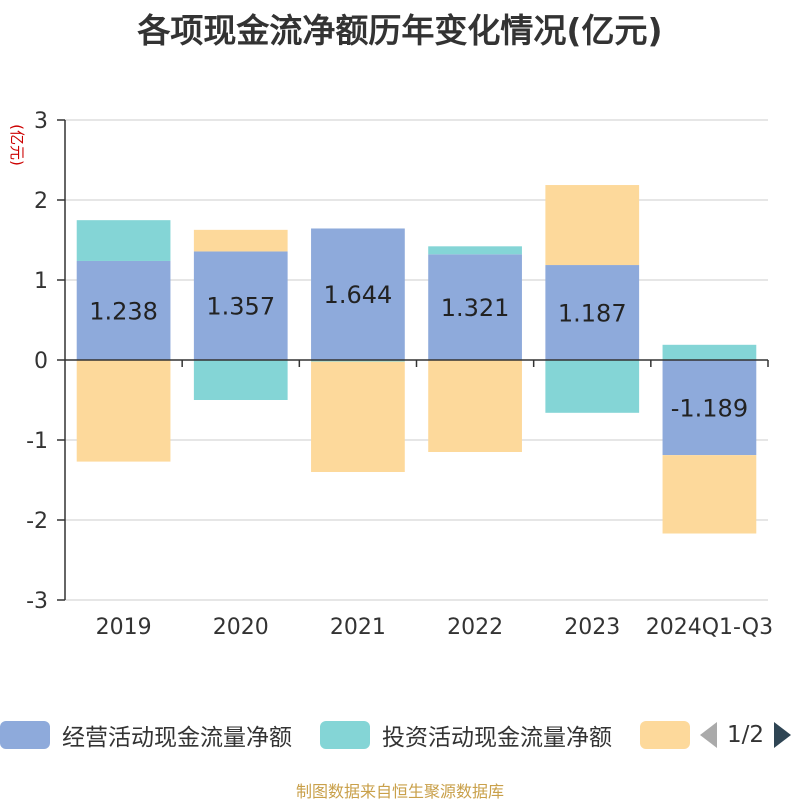 The image size is (800, 802). Describe the element at coordinates (475, 627) in the screenshot. I see `x-tick-label: 2022` at that location.